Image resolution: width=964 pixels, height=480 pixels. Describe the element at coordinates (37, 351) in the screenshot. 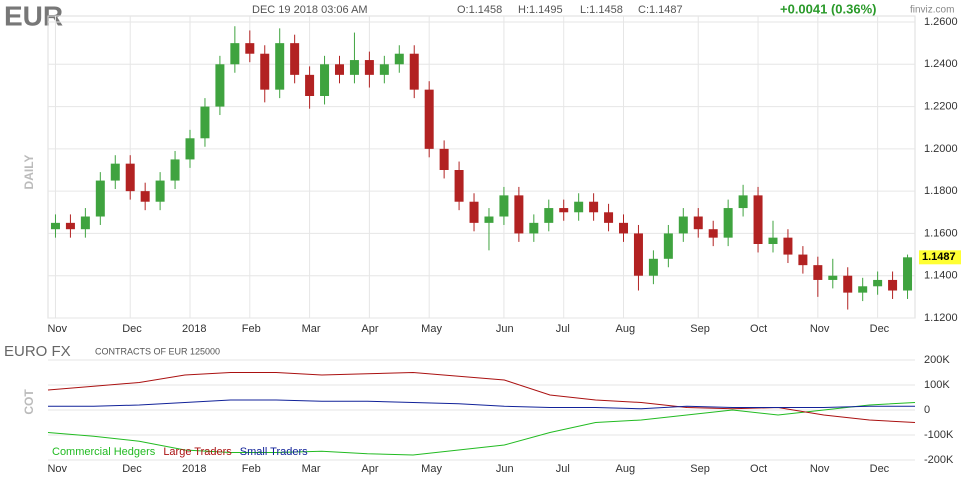

I see `cot-title: EURO FX` at that location.